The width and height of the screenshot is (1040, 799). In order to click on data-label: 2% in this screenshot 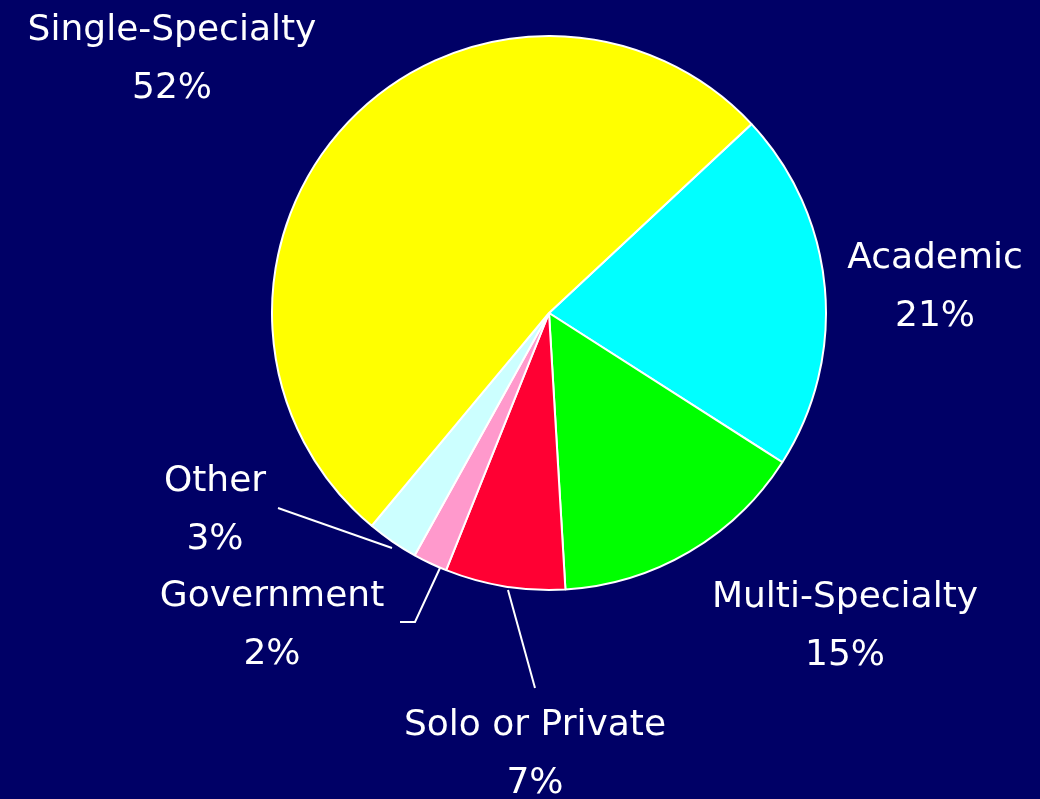, I will do `click(272, 652)`.